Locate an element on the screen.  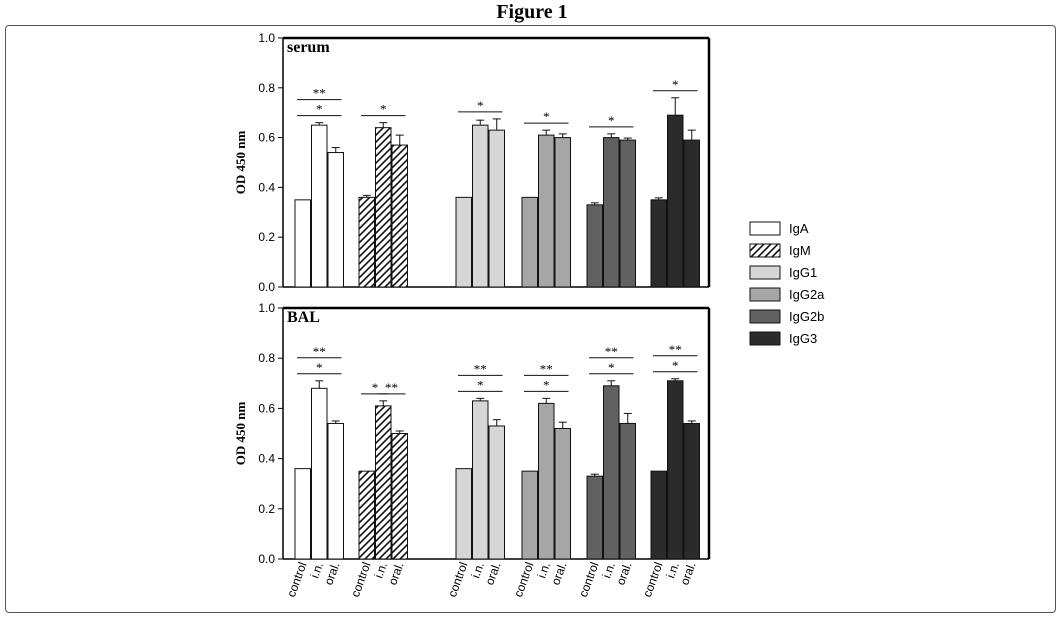
legend-label: IgM is located at coordinates (800, 250).